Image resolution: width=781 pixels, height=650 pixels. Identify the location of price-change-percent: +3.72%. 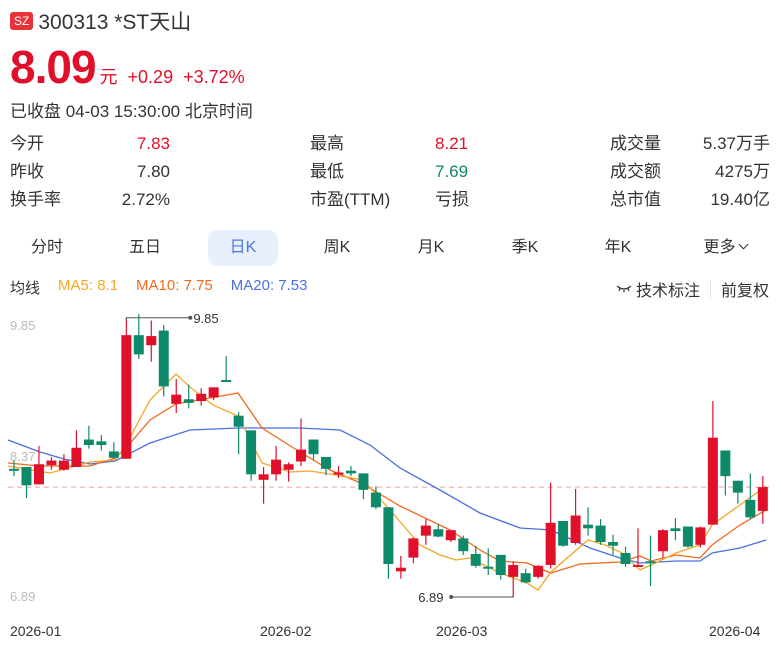
(214, 77).